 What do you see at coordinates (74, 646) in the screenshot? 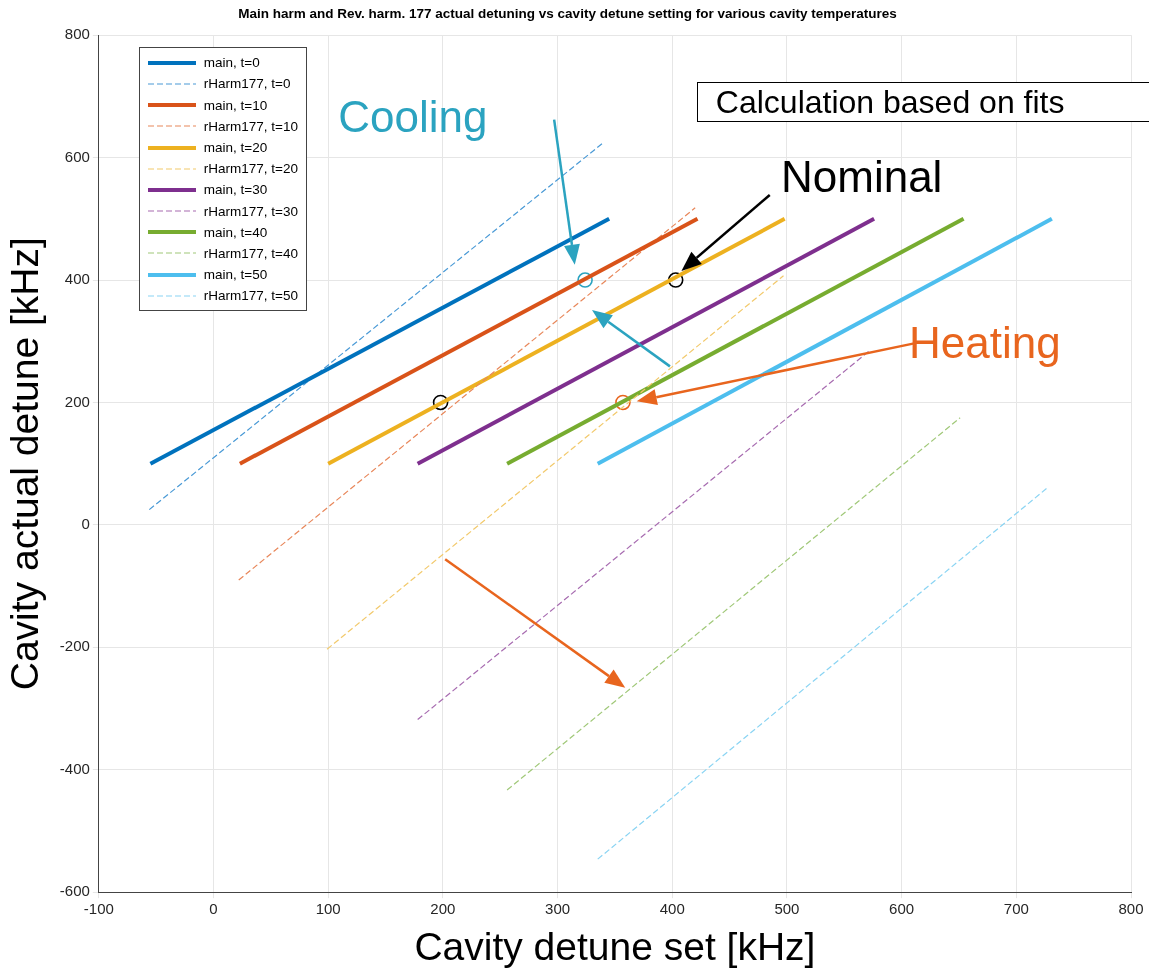
I see `y-tick-label: -200` at bounding box center [74, 646].